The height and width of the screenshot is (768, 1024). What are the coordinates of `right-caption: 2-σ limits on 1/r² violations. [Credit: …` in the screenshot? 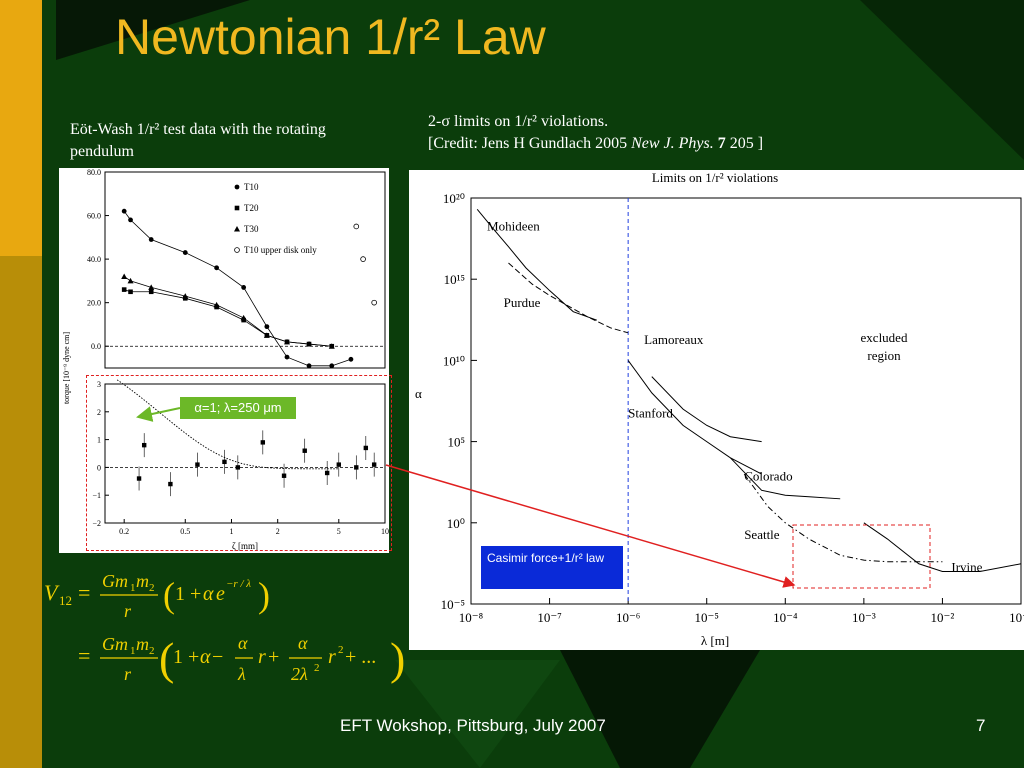 It's located at (708, 133).